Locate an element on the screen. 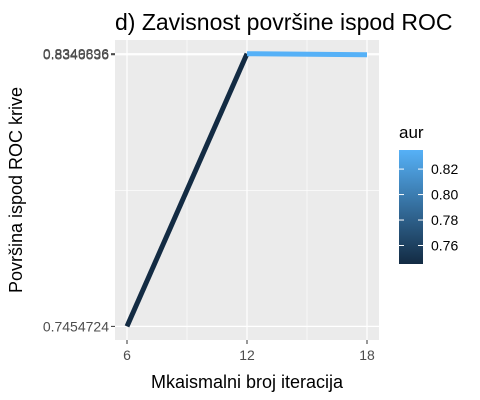 The image size is (480, 400). colorbar-tick-label: 0.76 is located at coordinates (444, 245).